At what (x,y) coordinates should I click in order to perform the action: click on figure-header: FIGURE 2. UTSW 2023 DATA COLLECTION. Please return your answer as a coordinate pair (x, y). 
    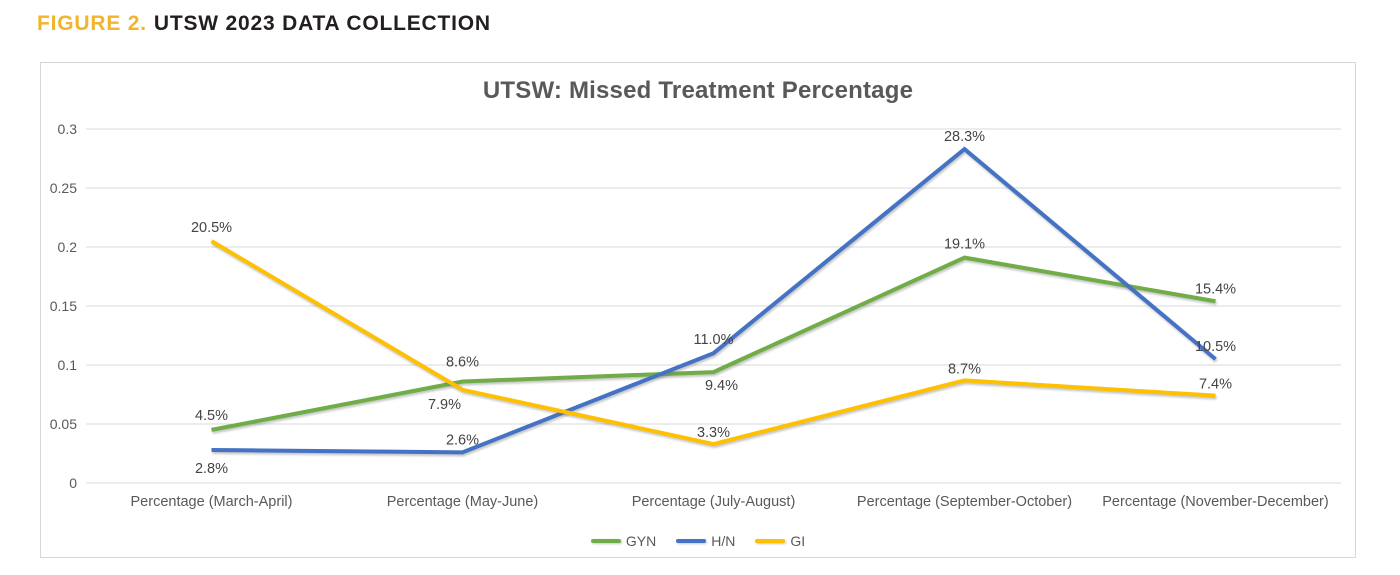
    Looking at the image, I should click on (264, 24).